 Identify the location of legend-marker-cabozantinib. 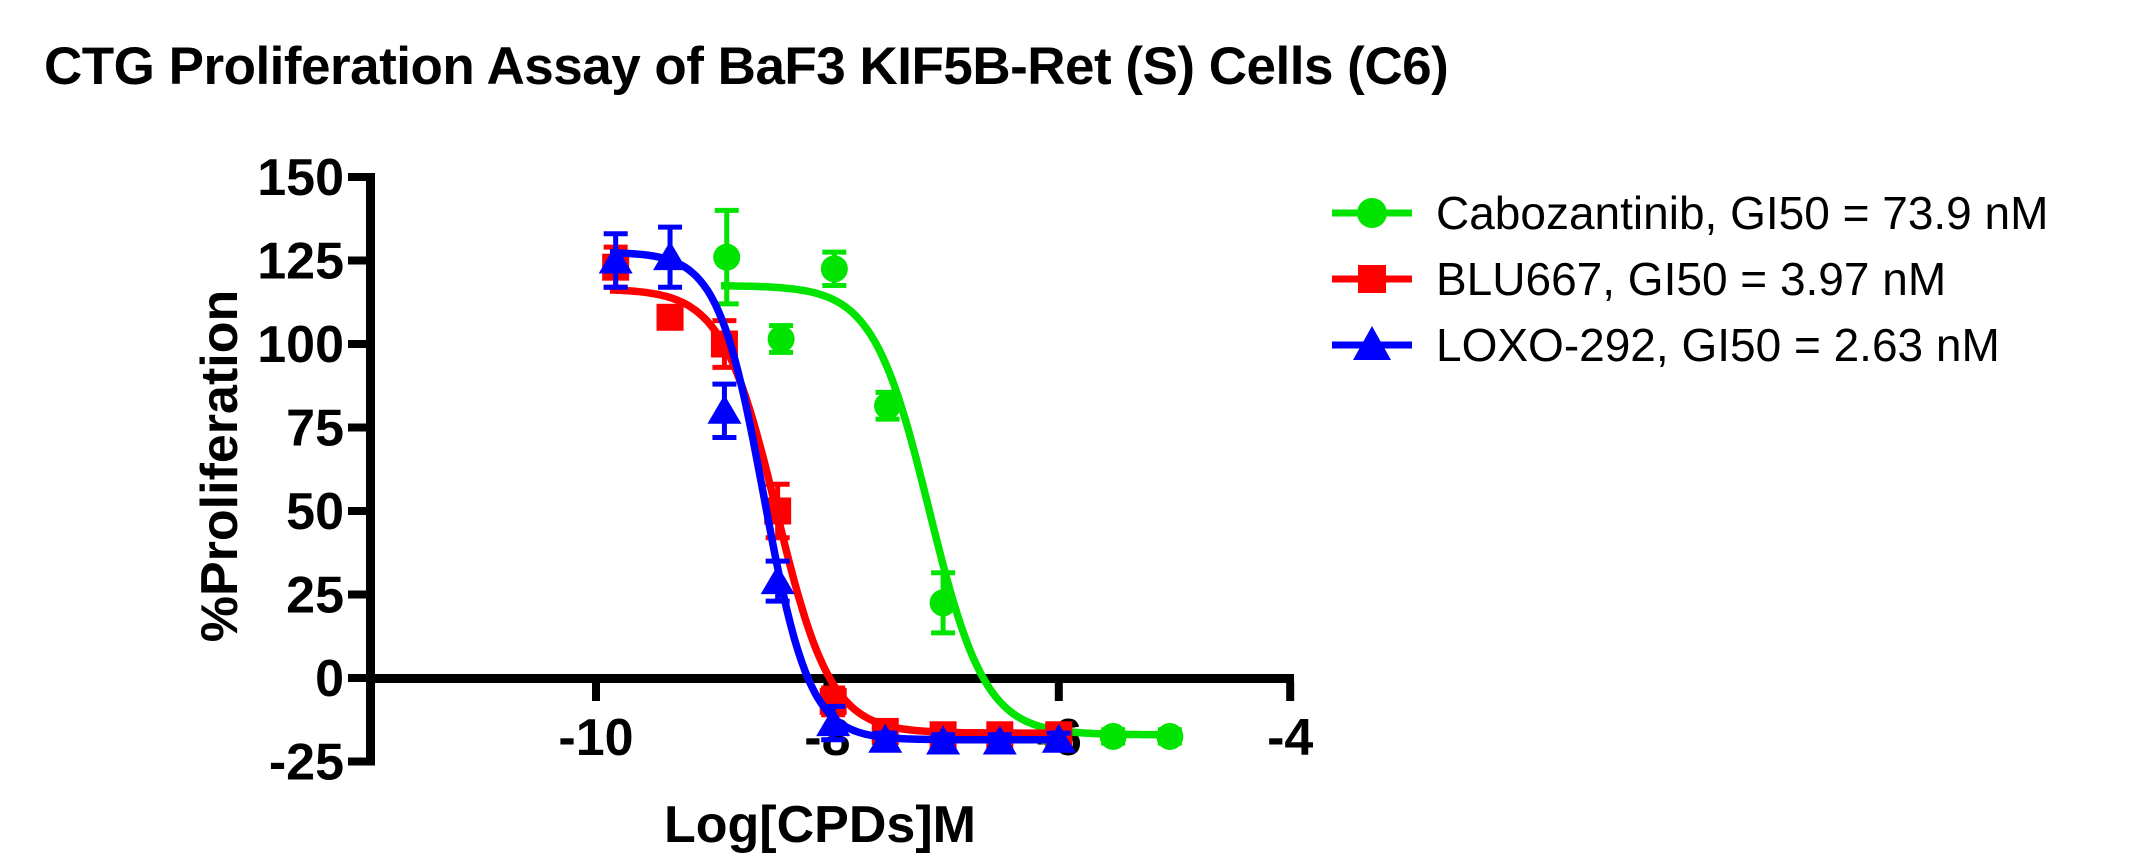
(1372, 213).